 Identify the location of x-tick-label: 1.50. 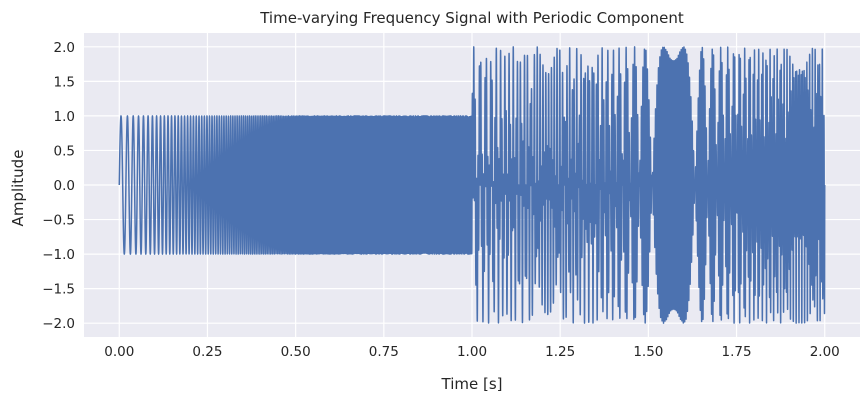
(648, 352).